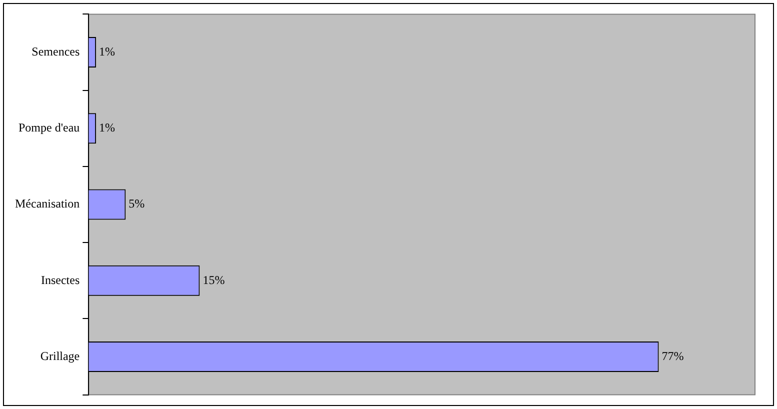  Describe the element at coordinates (60, 279) in the screenshot. I see `y-tick-label: Insectes` at that location.